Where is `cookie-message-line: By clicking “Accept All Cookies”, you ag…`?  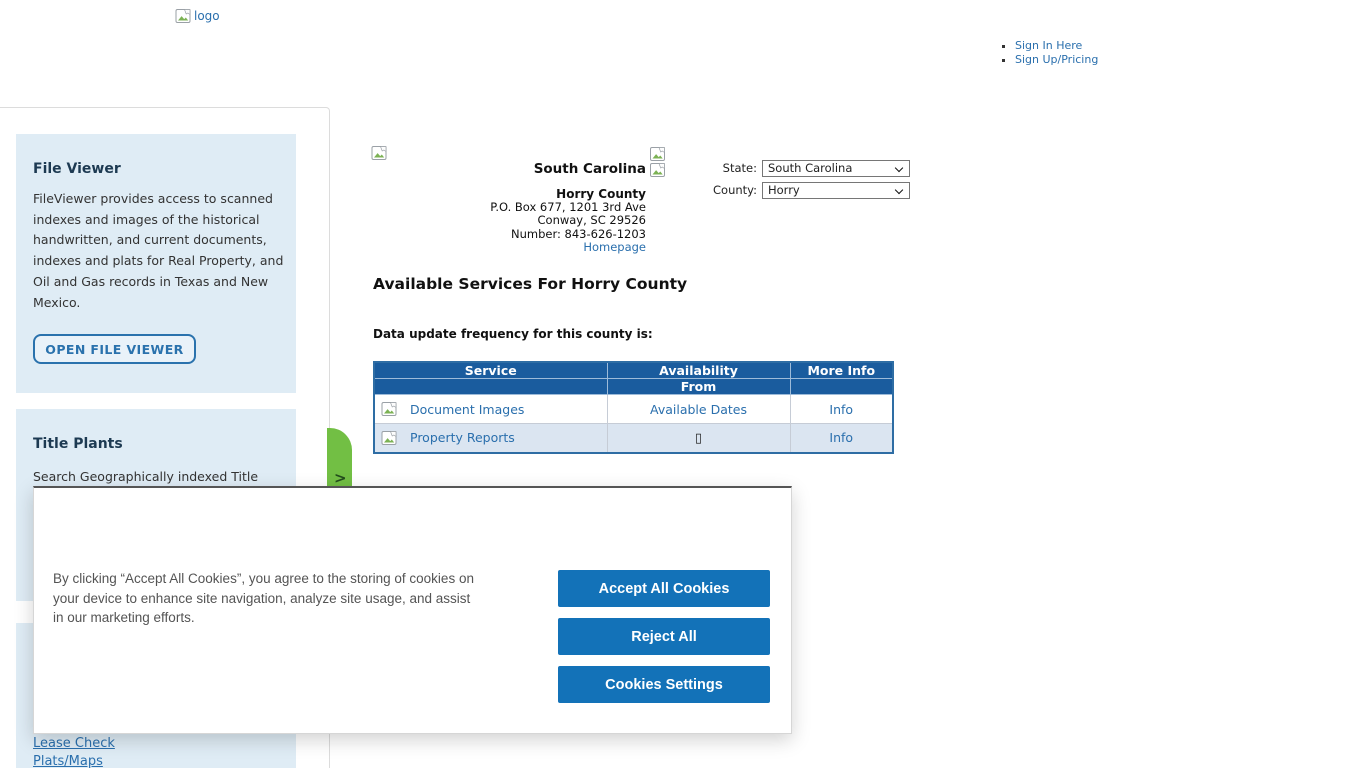
cookie-message-line: By clicking “Accept All Cookies”, you ag… is located at coordinates (263, 578).